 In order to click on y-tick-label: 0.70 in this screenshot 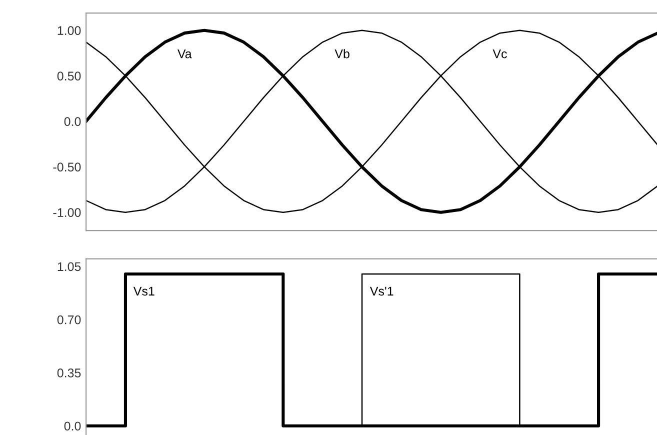, I will do `click(69, 319)`.